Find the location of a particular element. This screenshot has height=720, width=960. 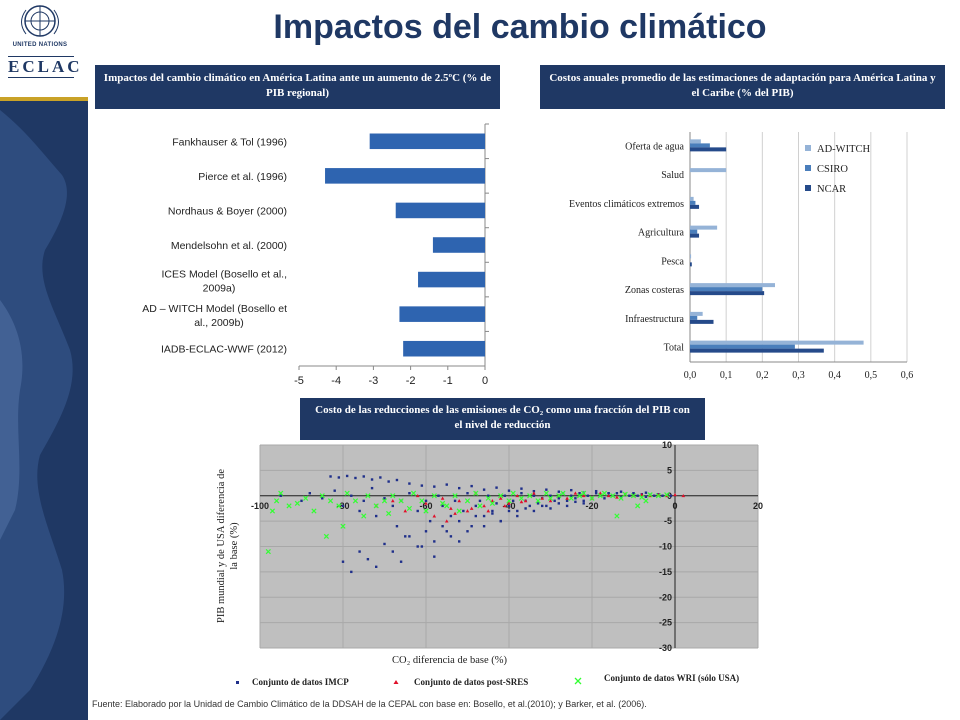

x-tick-label-2: -3 is located at coordinates (374, 381).